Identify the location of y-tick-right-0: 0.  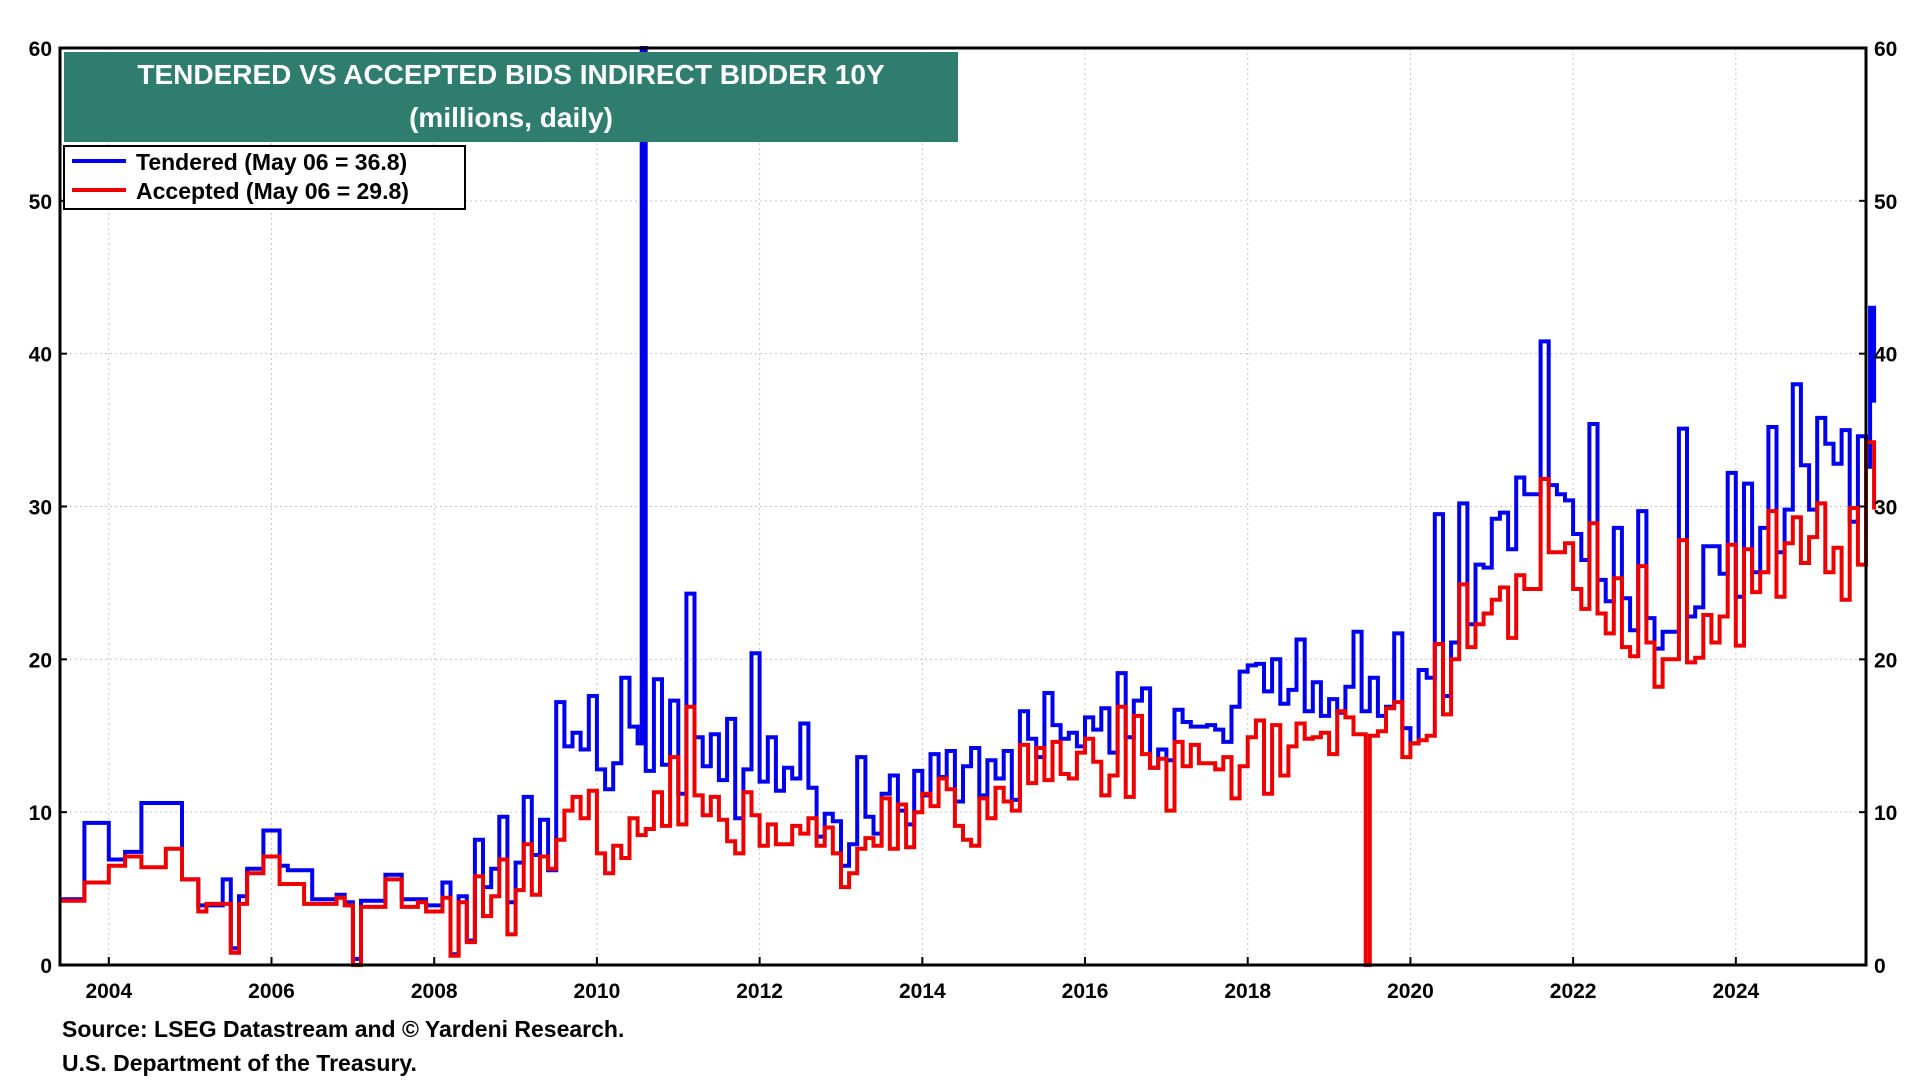
(1880, 966).